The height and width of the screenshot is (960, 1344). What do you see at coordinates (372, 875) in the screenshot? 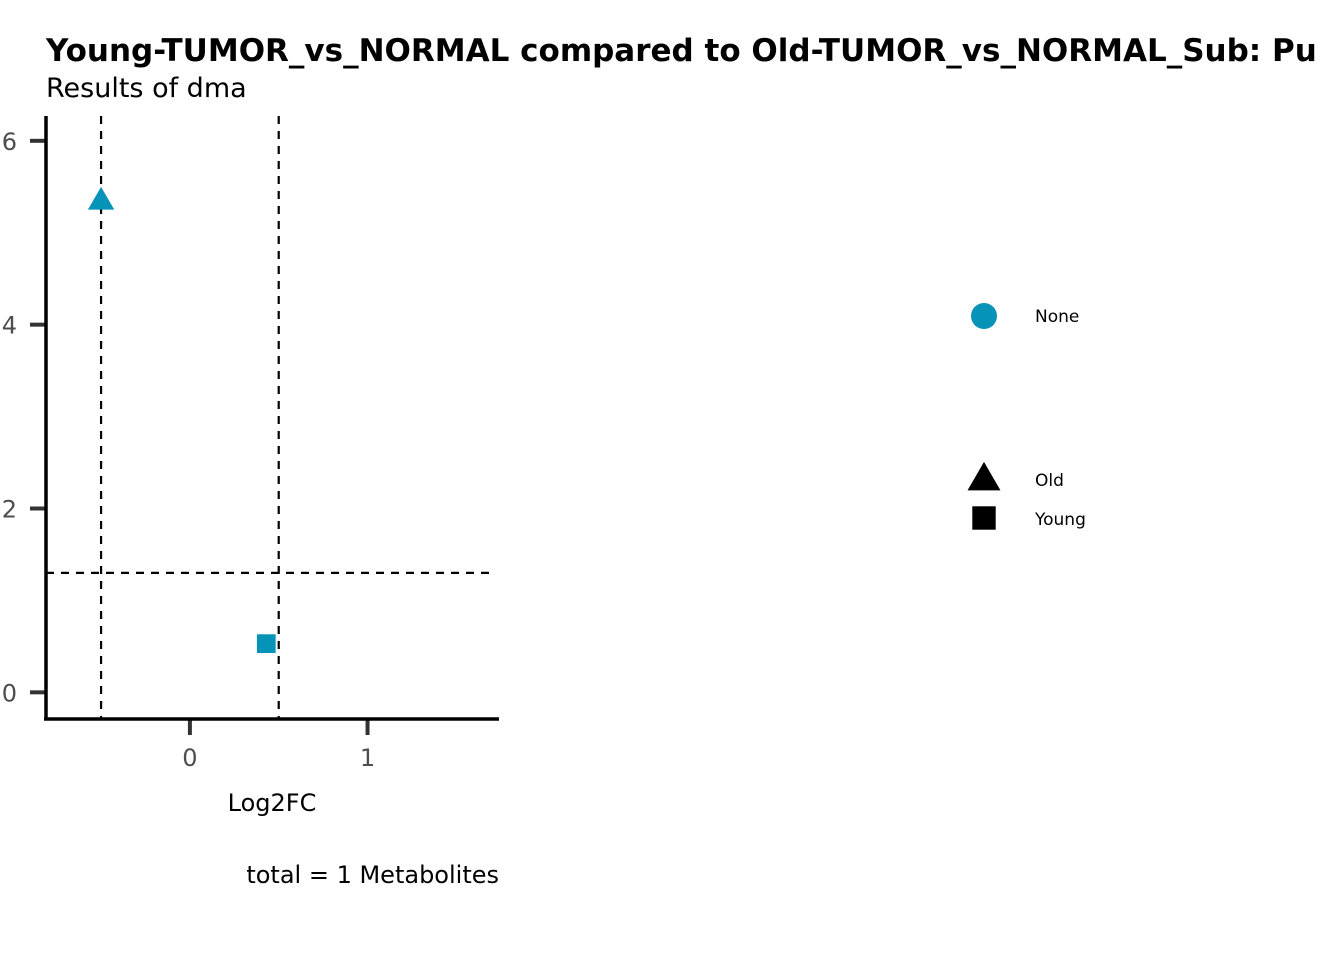
I see `chart-caption: total = 1 Metabolites` at bounding box center [372, 875].